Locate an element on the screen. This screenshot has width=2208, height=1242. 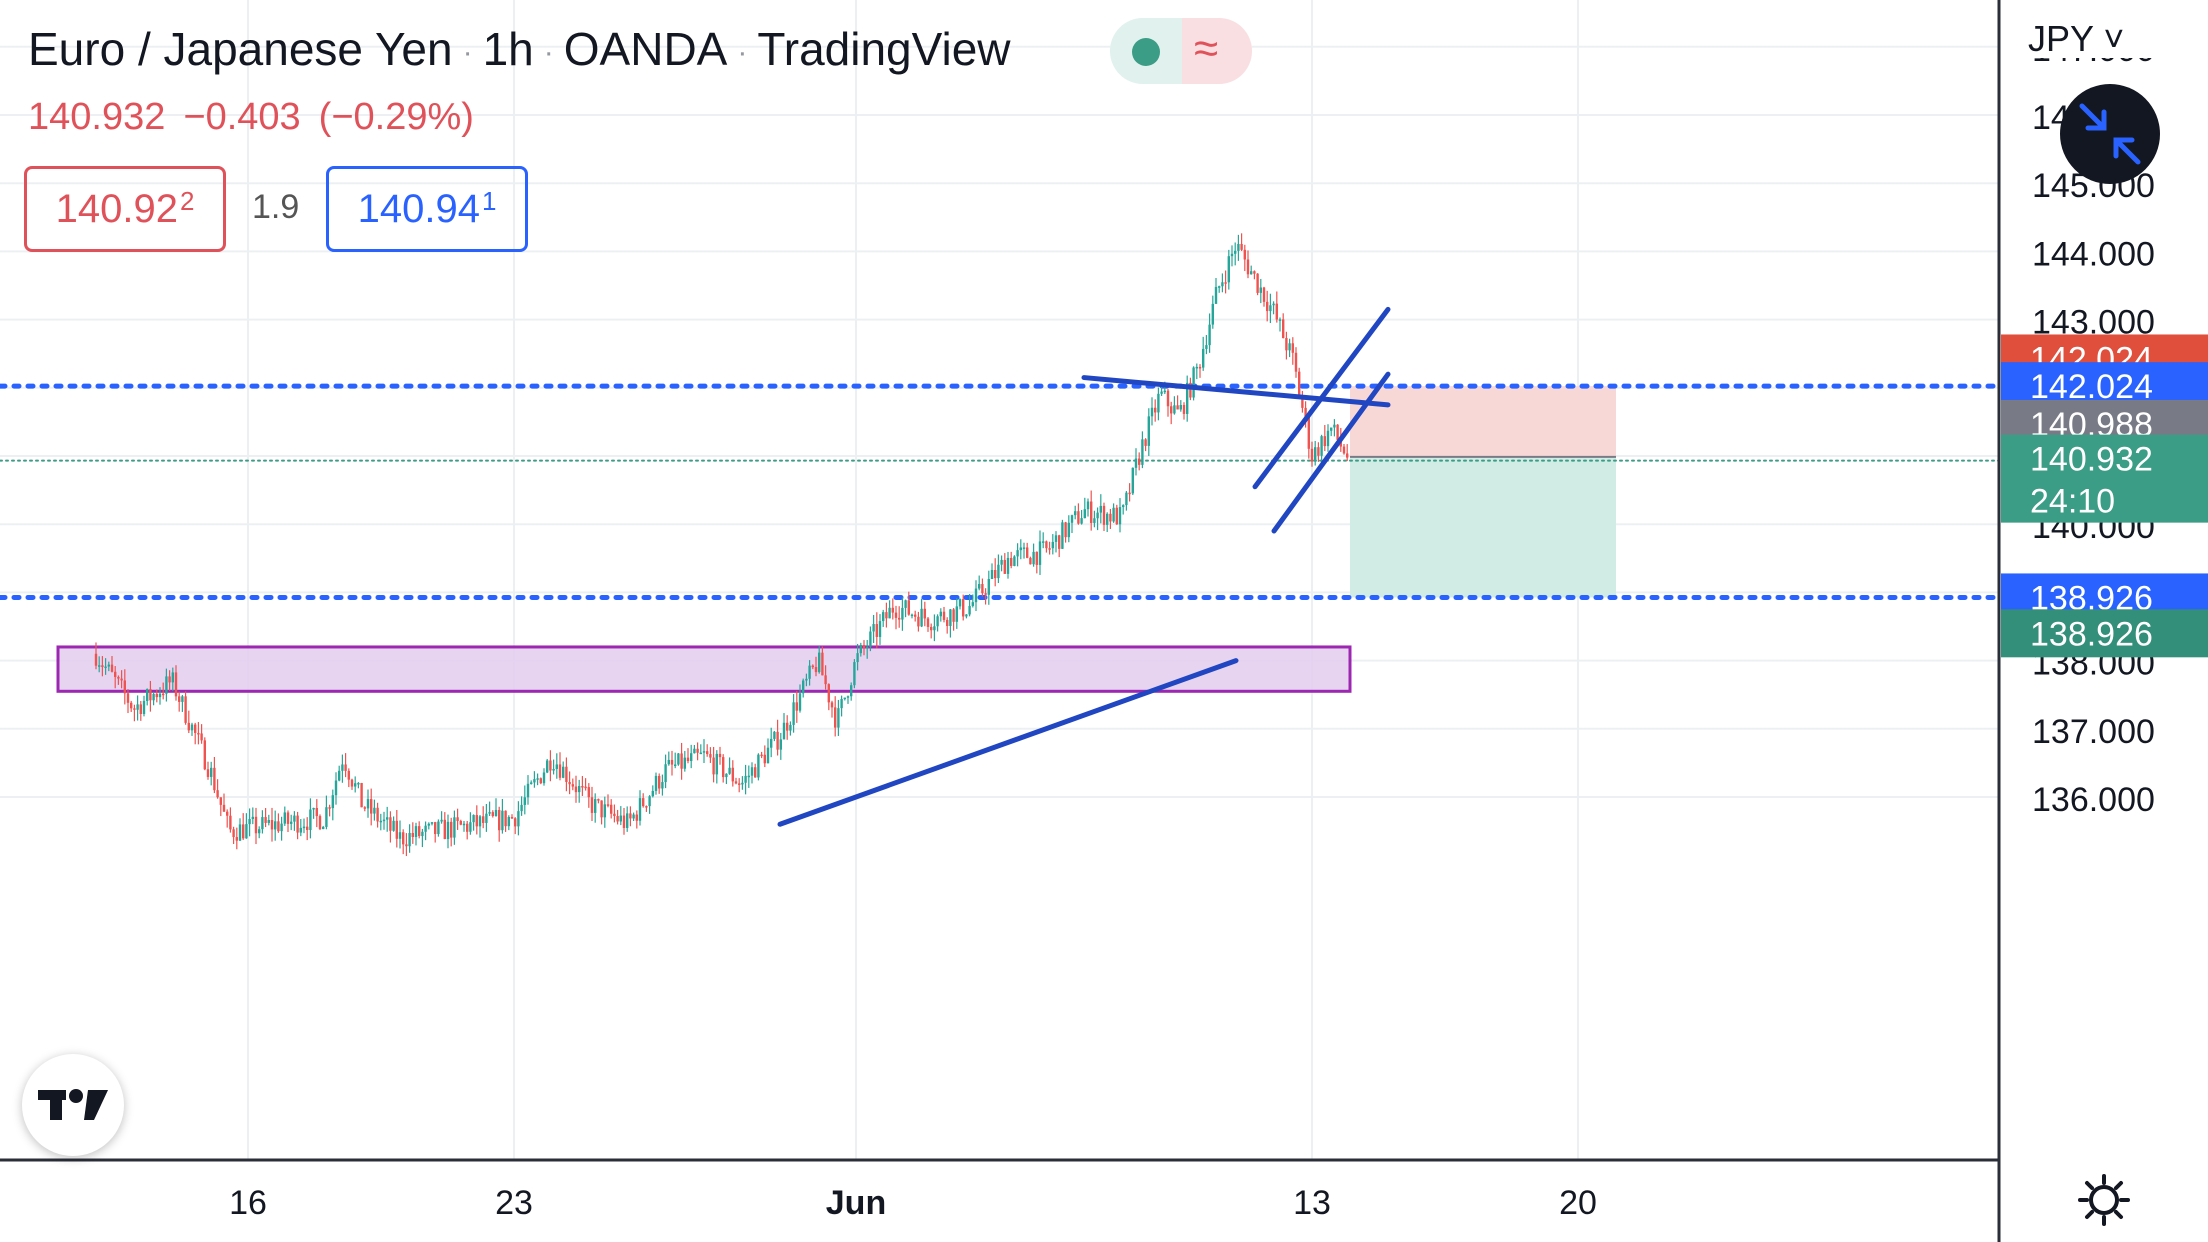
time-tick-label: Jun is located at coordinates (856, 1203).